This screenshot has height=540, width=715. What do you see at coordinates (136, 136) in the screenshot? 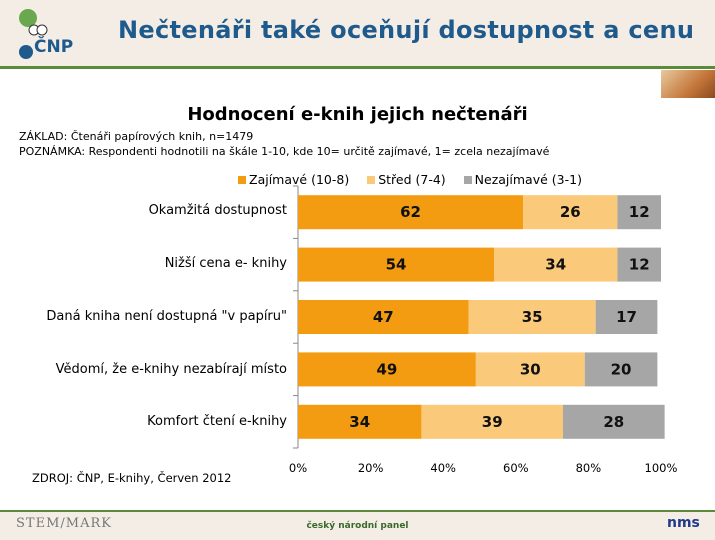
I see `base-note: ZÁKLAD: Čtenáři papírových knih, n=1479` at bounding box center [136, 136].